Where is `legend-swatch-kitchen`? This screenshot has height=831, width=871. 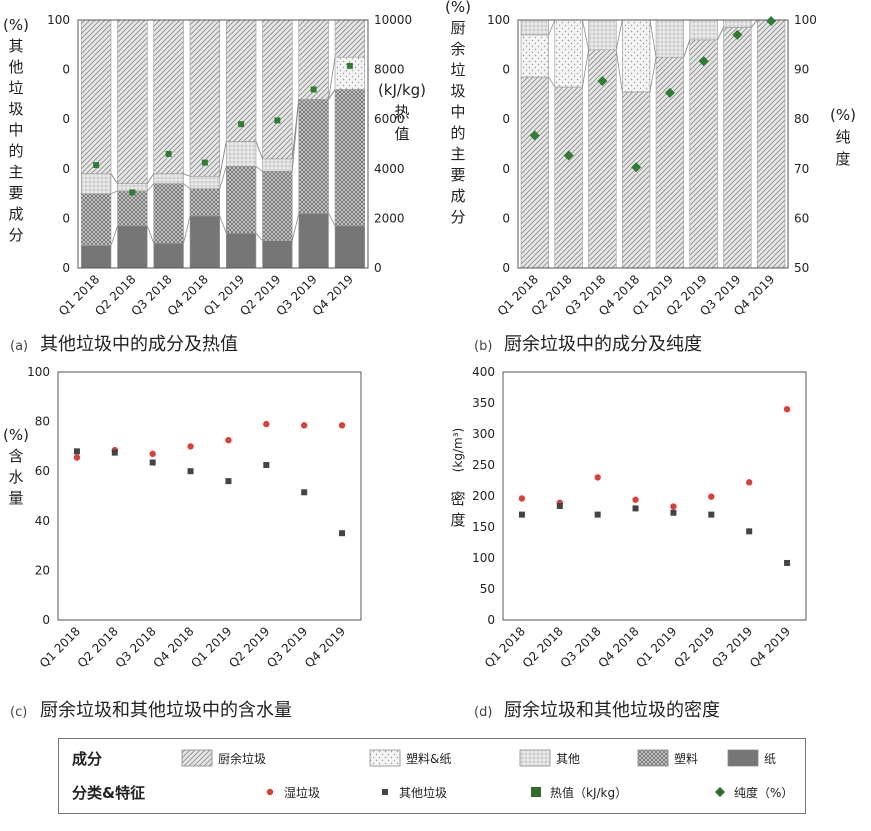
legend-swatch-kitchen is located at coordinates (197, 758).